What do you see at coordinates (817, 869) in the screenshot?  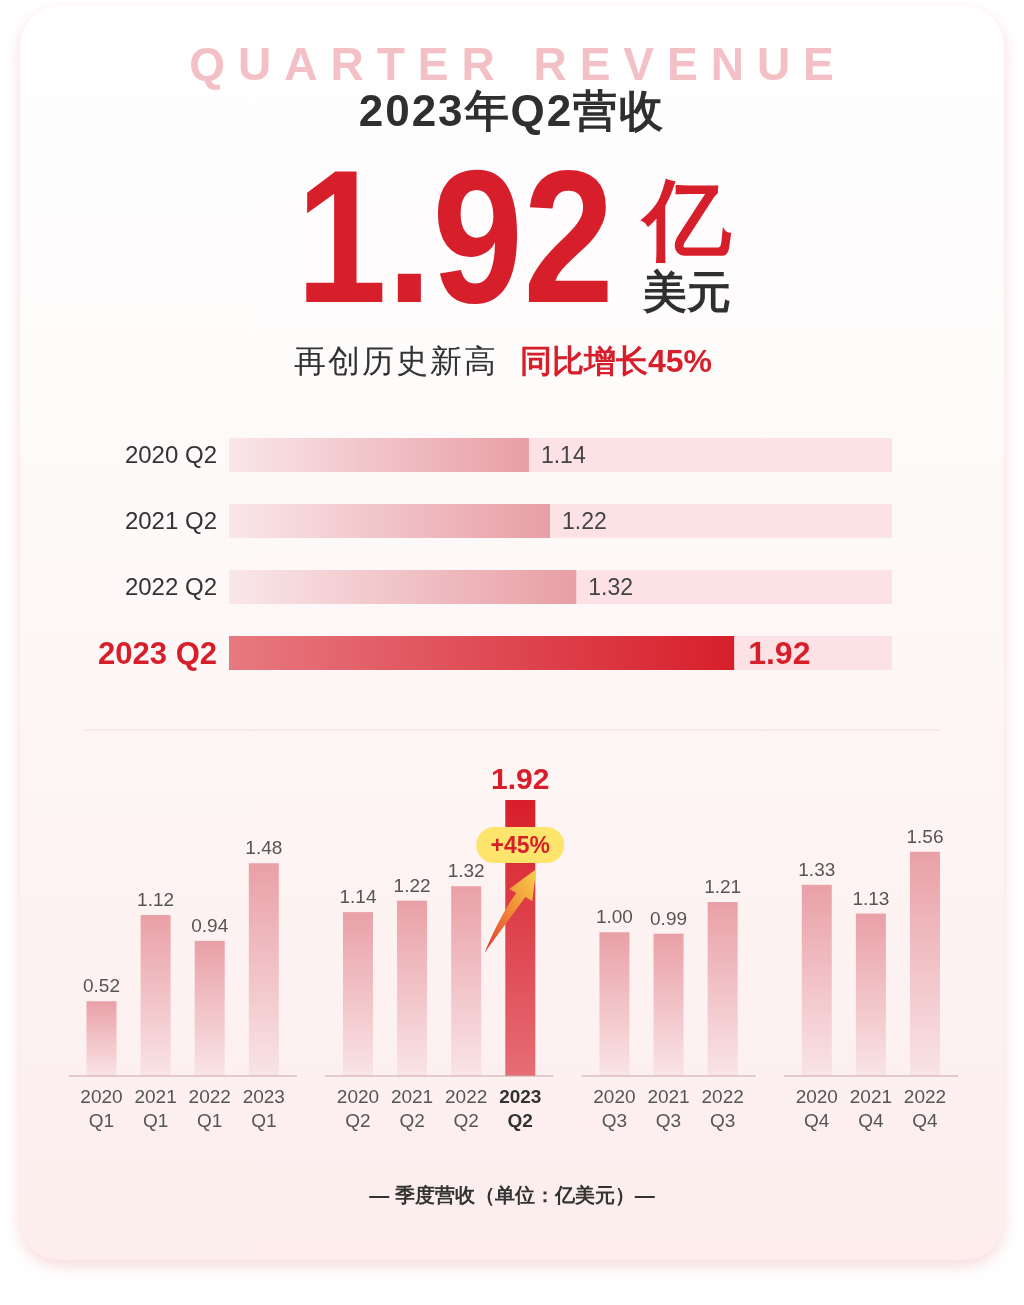 I see `data-label: 1.33` at bounding box center [817, 869].